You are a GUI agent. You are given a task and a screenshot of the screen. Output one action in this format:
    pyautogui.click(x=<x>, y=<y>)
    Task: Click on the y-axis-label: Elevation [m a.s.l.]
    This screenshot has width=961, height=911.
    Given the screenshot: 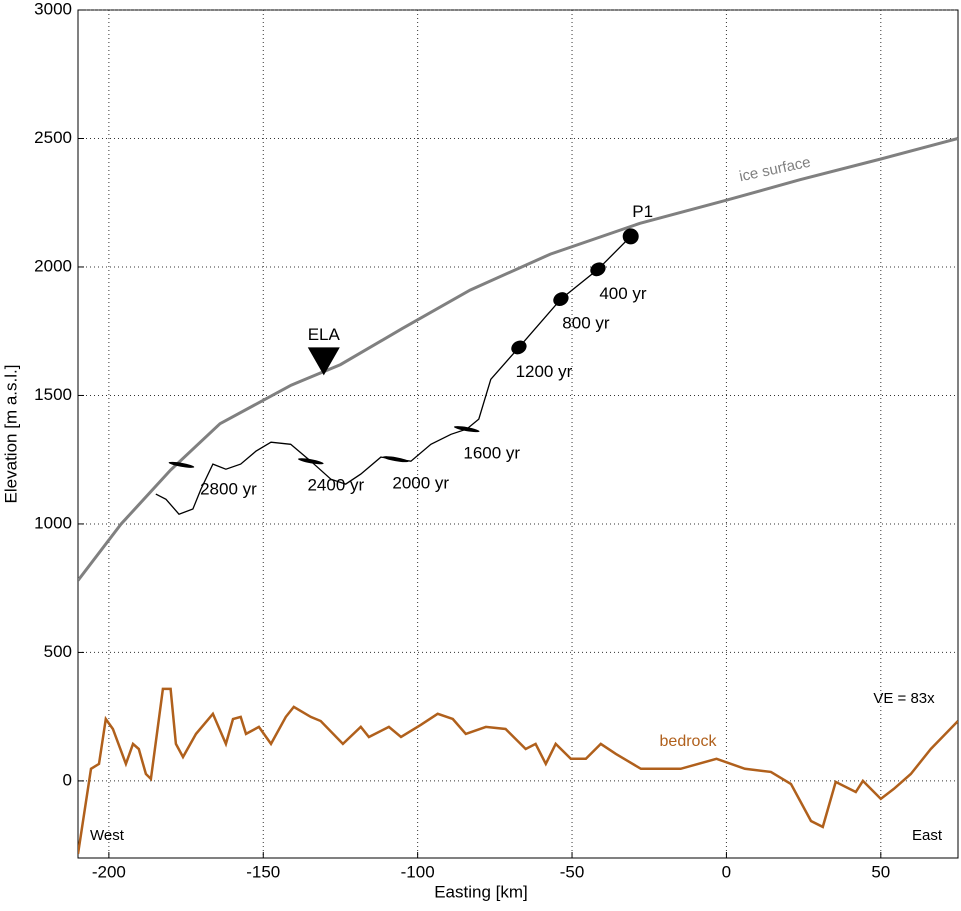 What is the action you would take?
    pyautogui.click(x=10, y=434)
    